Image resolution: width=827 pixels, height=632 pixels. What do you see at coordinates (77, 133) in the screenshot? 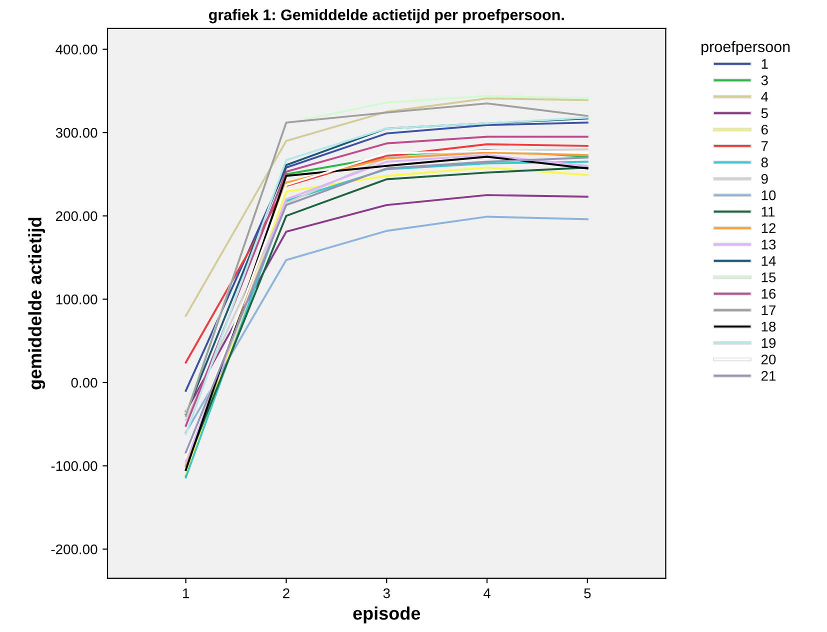
I see `y-tick-label: 300.00` at bounding box center [77, 133].